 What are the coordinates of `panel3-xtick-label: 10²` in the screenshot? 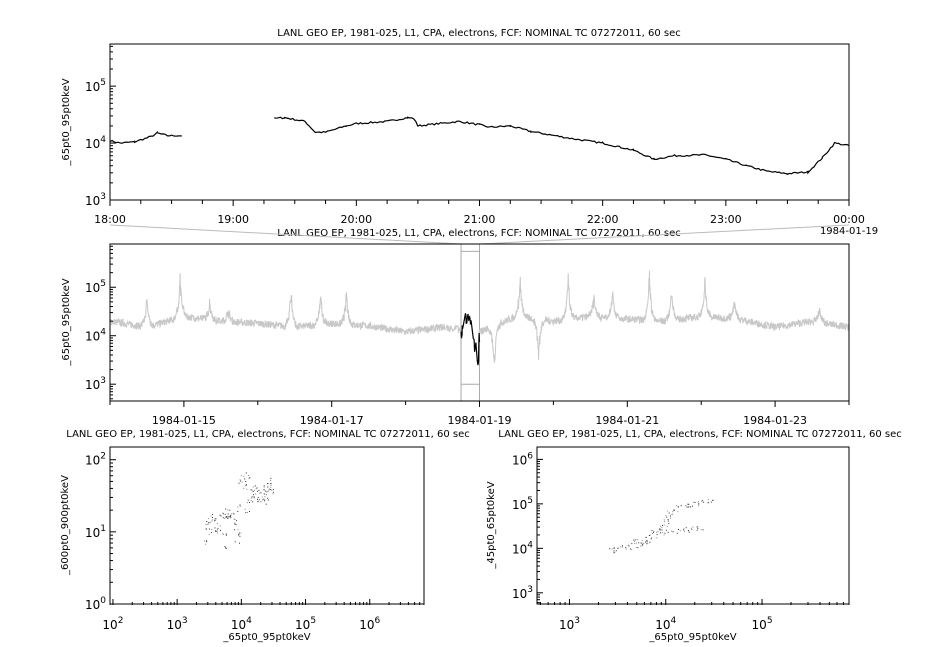 It's located at (112, 624).